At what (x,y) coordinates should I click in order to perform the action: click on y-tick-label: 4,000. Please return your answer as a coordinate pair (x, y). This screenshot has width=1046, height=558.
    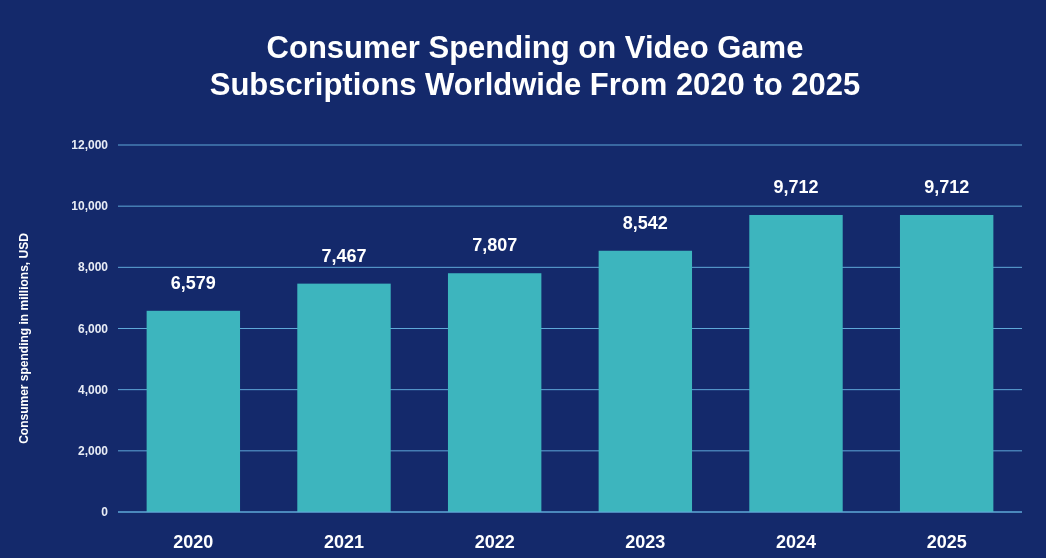
    Looking at the image, I should click on (93, 389).